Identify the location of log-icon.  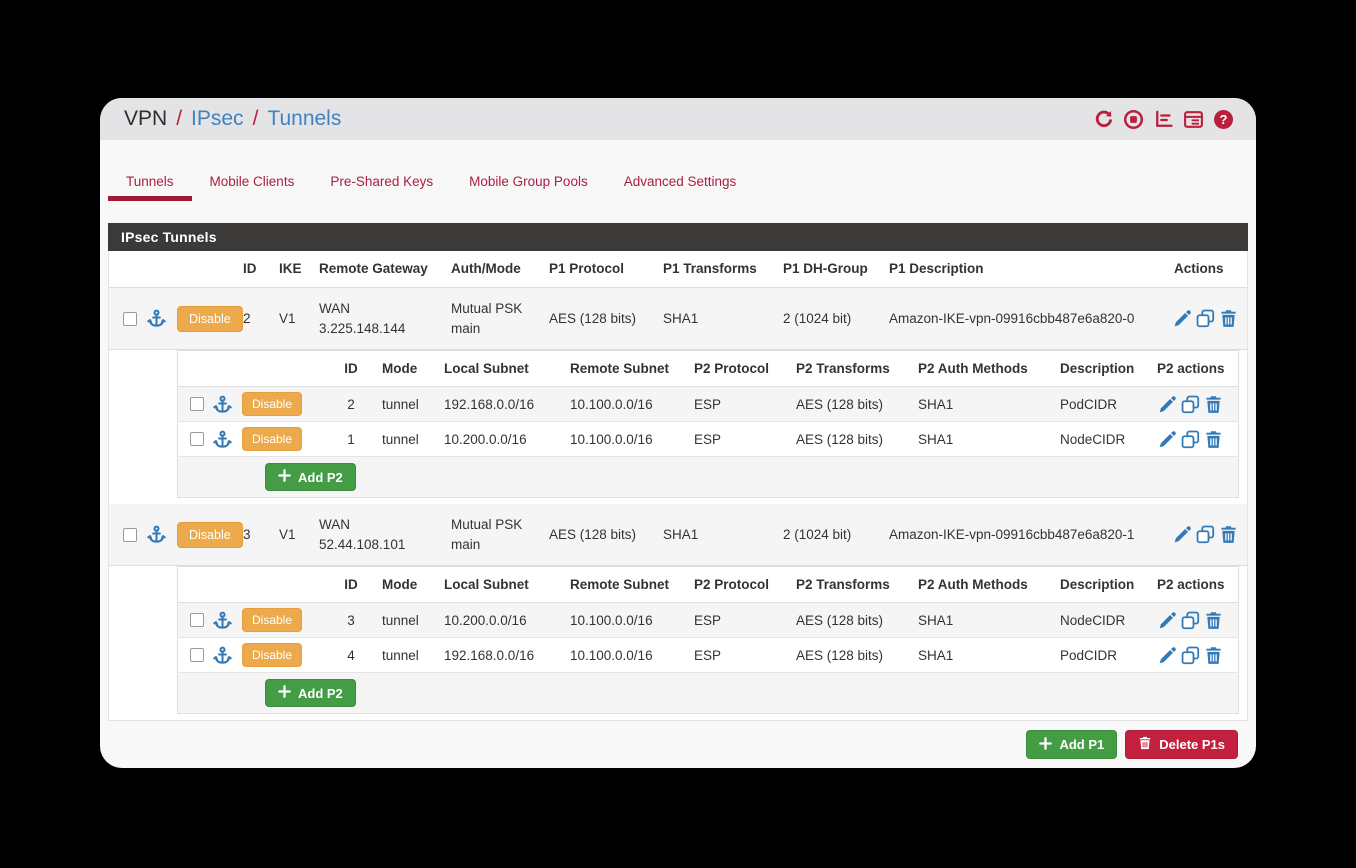
(1163, 119).